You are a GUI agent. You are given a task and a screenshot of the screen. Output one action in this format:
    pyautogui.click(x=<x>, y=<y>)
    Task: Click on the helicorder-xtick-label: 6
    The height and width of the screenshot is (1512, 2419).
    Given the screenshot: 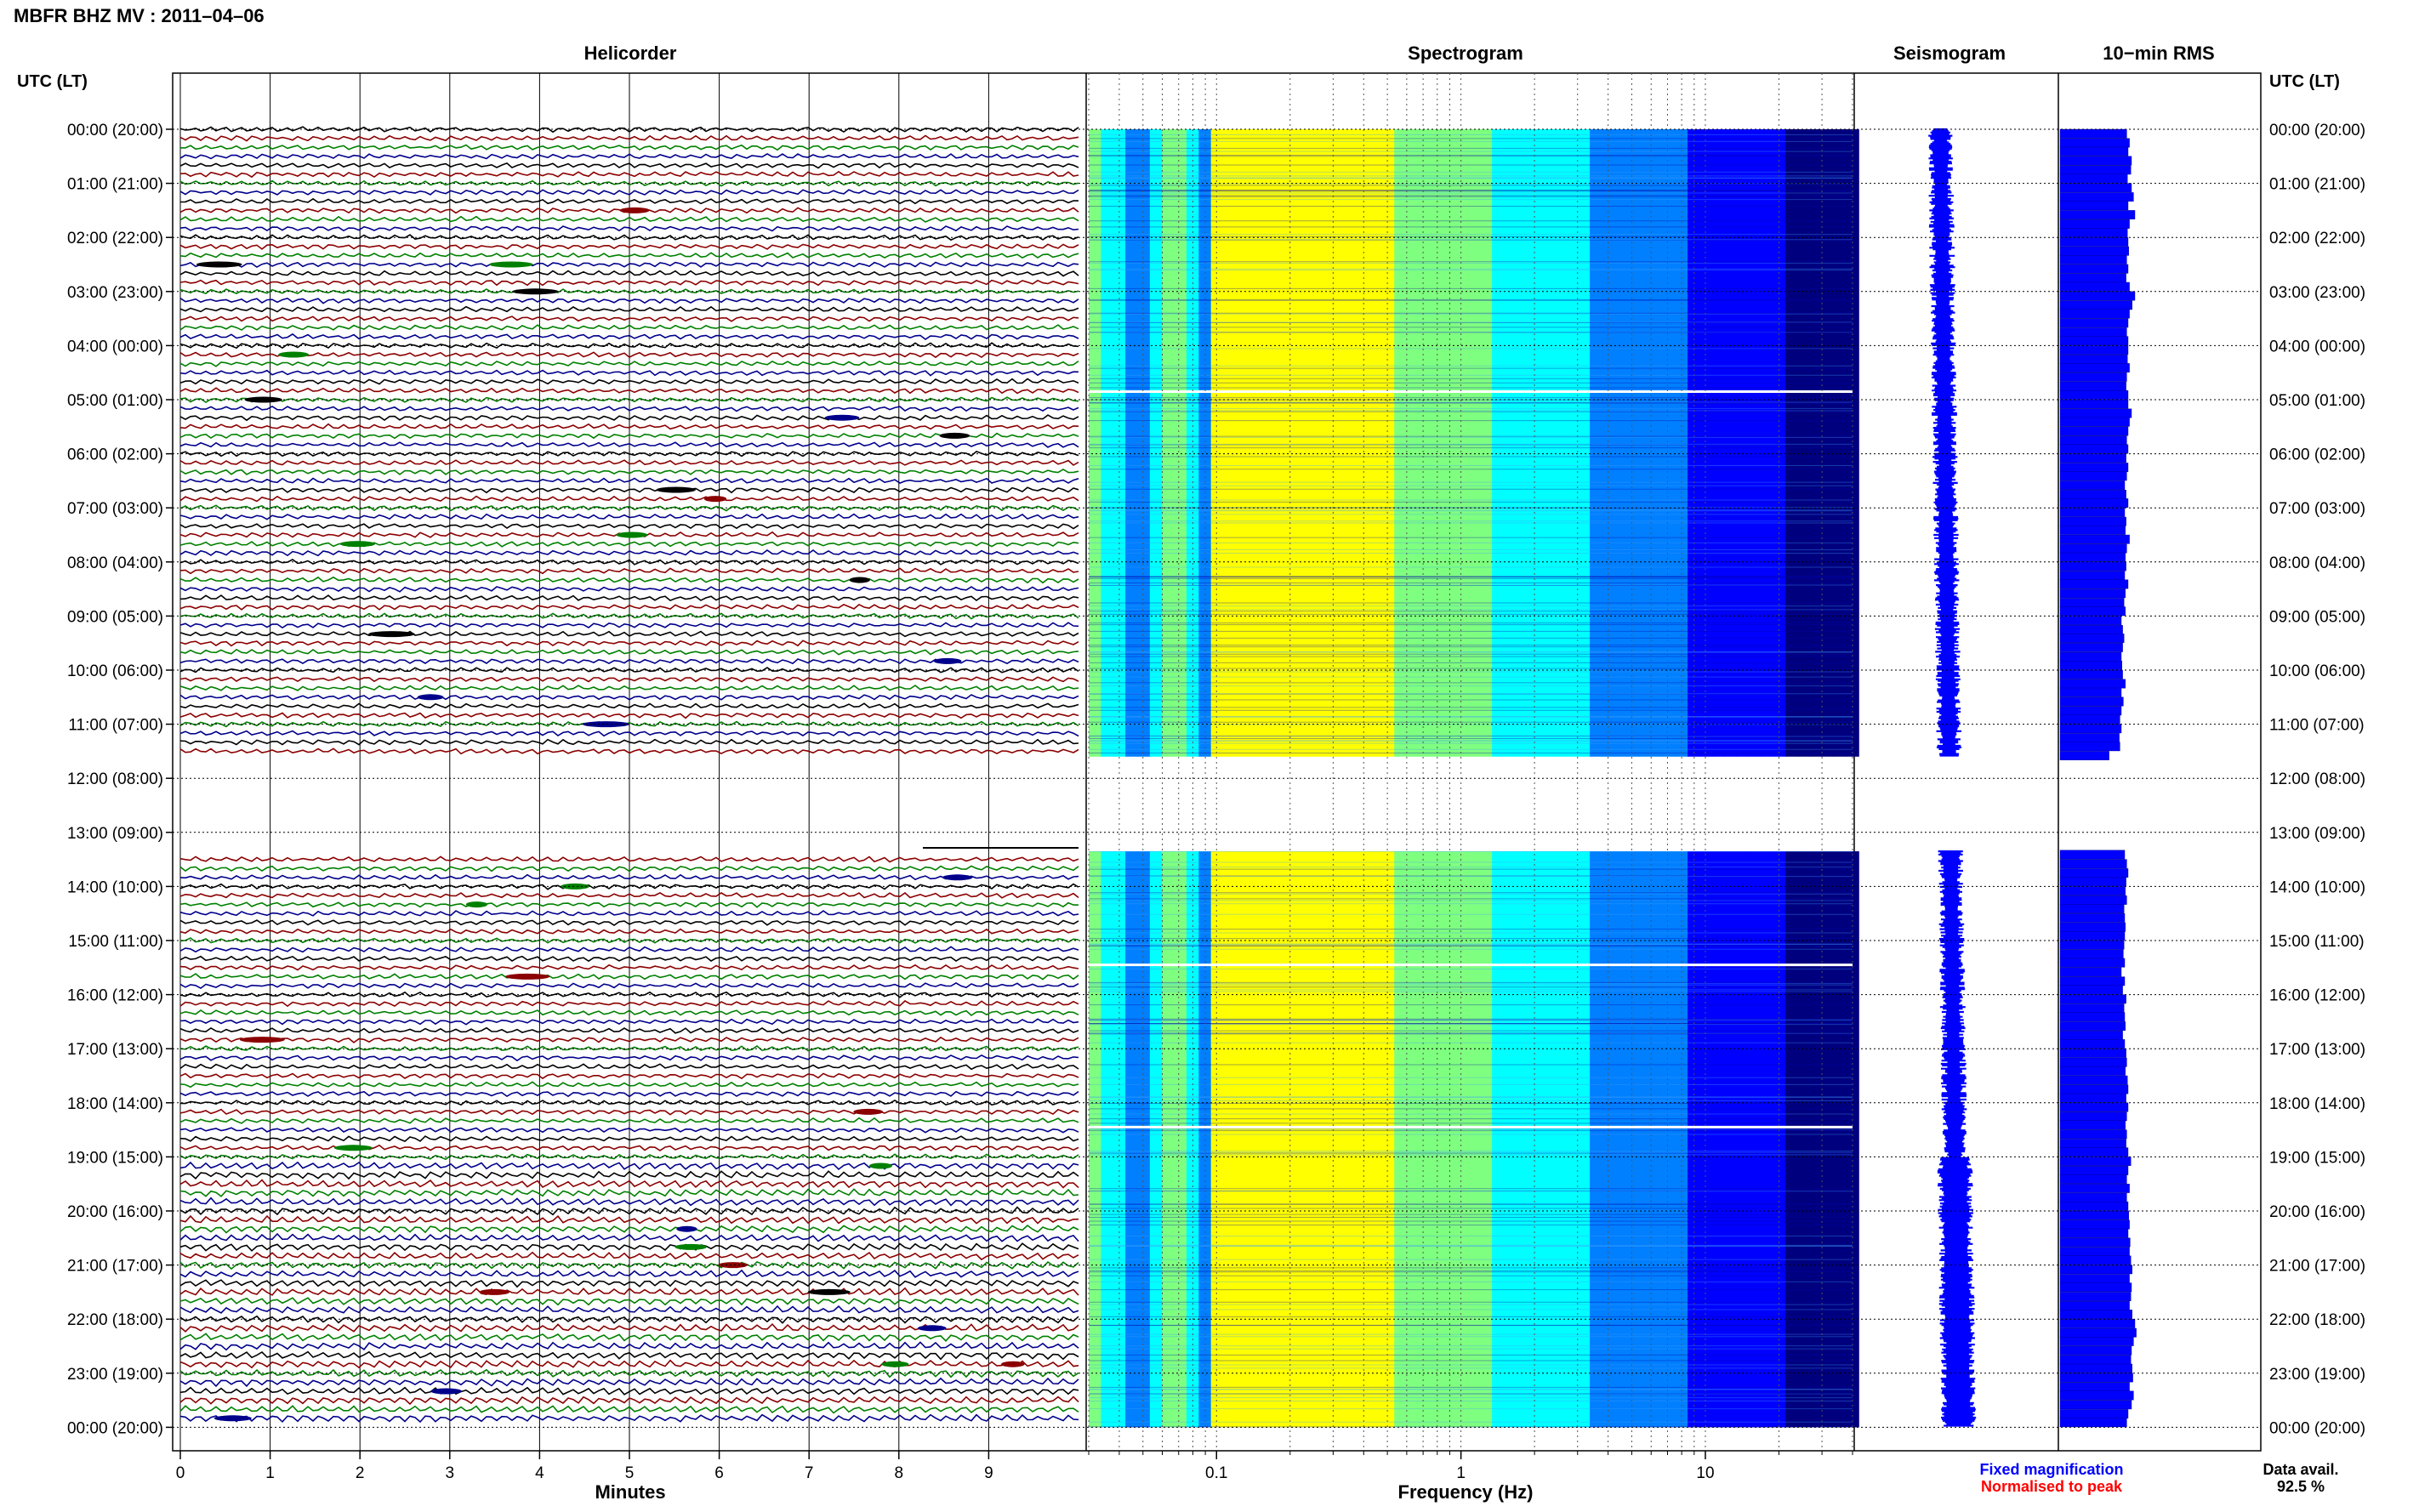 What is the action you would take?
    pyautogui.click(x=719, y=1473)
    